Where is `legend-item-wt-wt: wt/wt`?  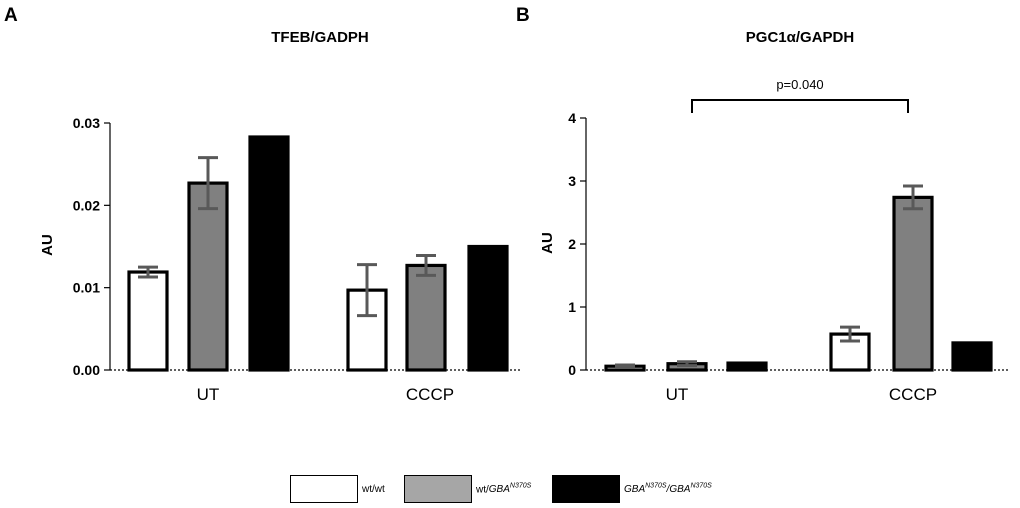
legend-item-wt-wt: wt/wt is located at coordinates (337, 489).